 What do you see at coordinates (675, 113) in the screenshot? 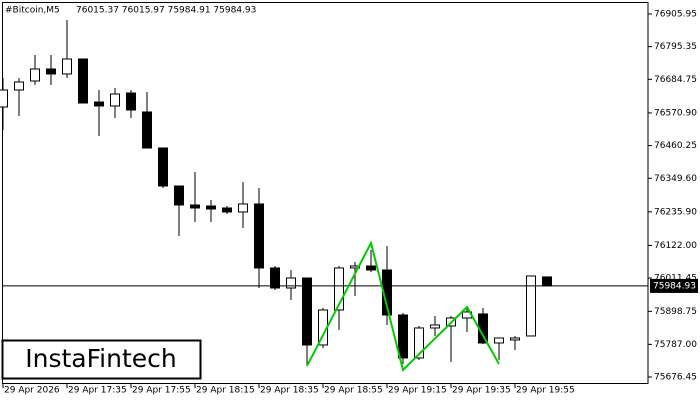
I see `y-tick-label: 76570.90` at bounding box center [675, 113].